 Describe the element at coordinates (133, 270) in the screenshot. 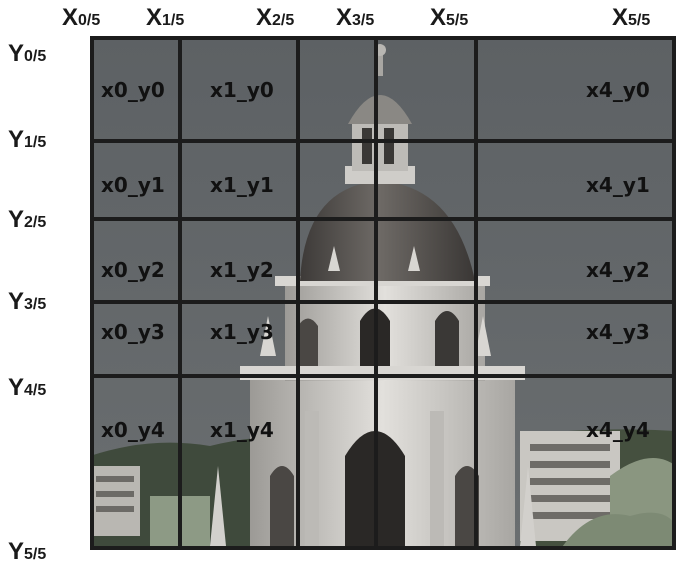

I see `cell-label-x0-y2: x0_y2` at that location.